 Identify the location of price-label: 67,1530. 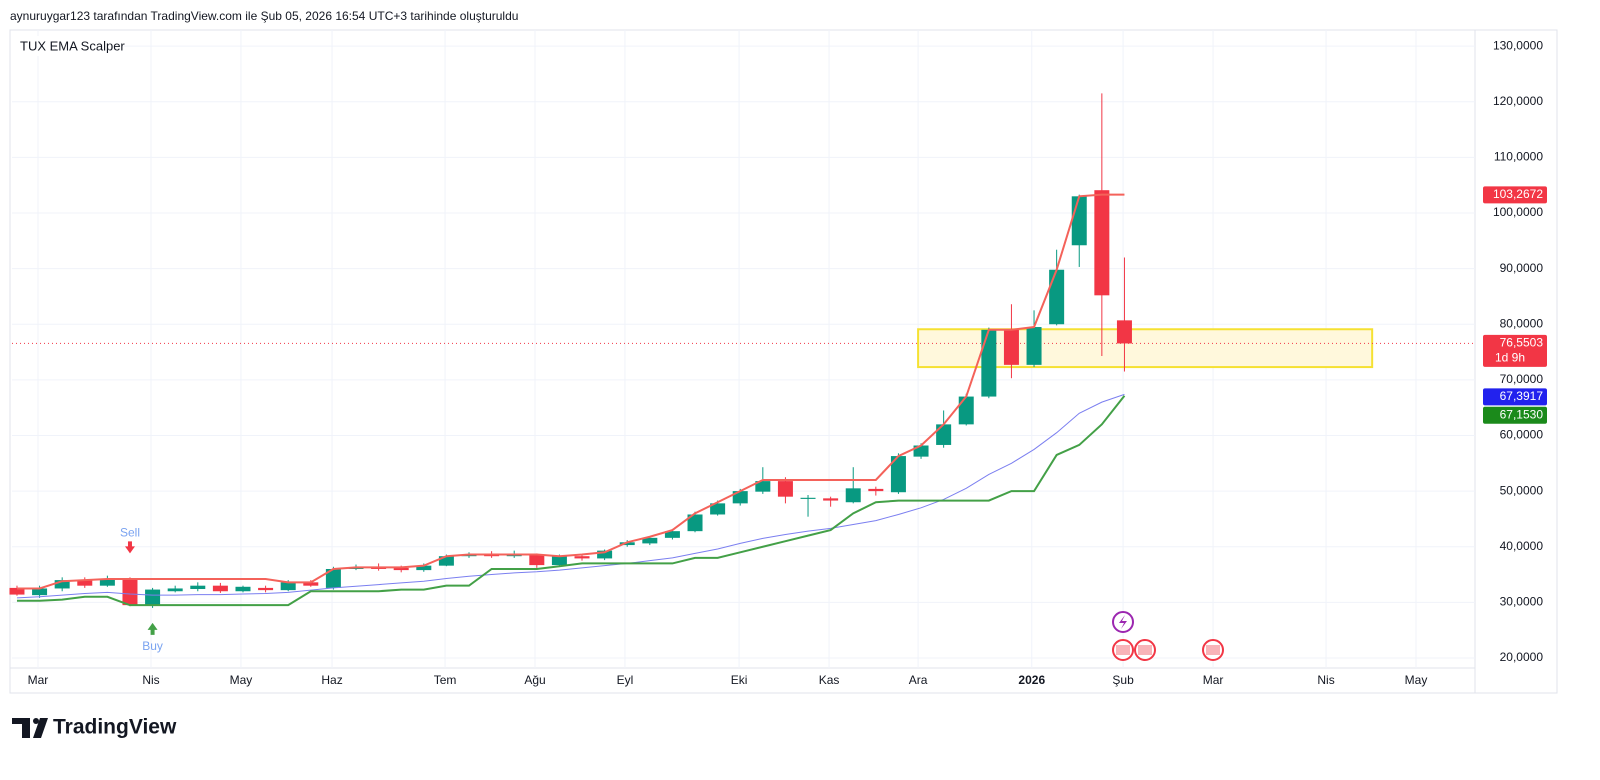
(1522, 414).